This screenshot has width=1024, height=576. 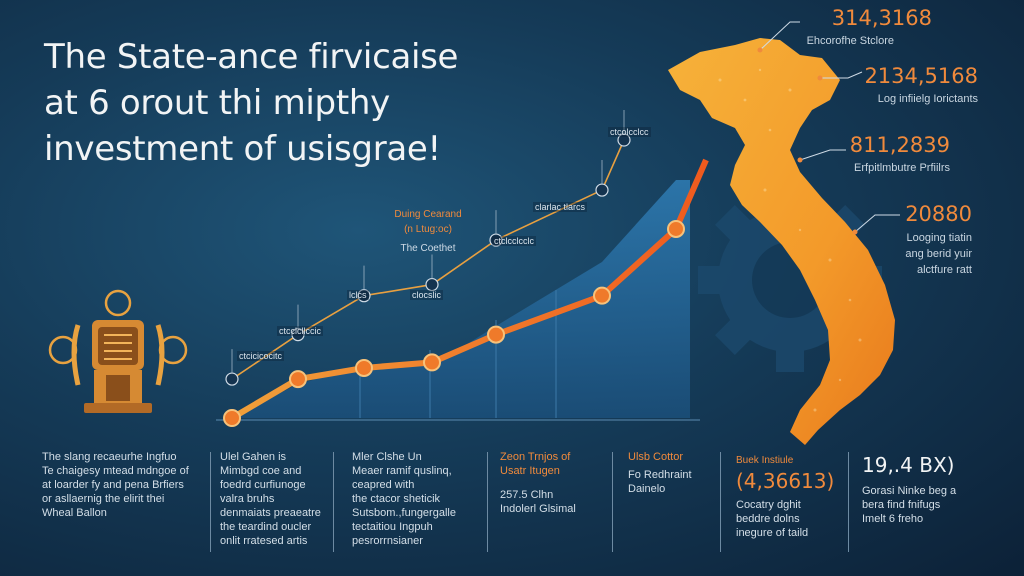 I want to click on col-2-line: the teardind oucler, so click(x=266, y=527).